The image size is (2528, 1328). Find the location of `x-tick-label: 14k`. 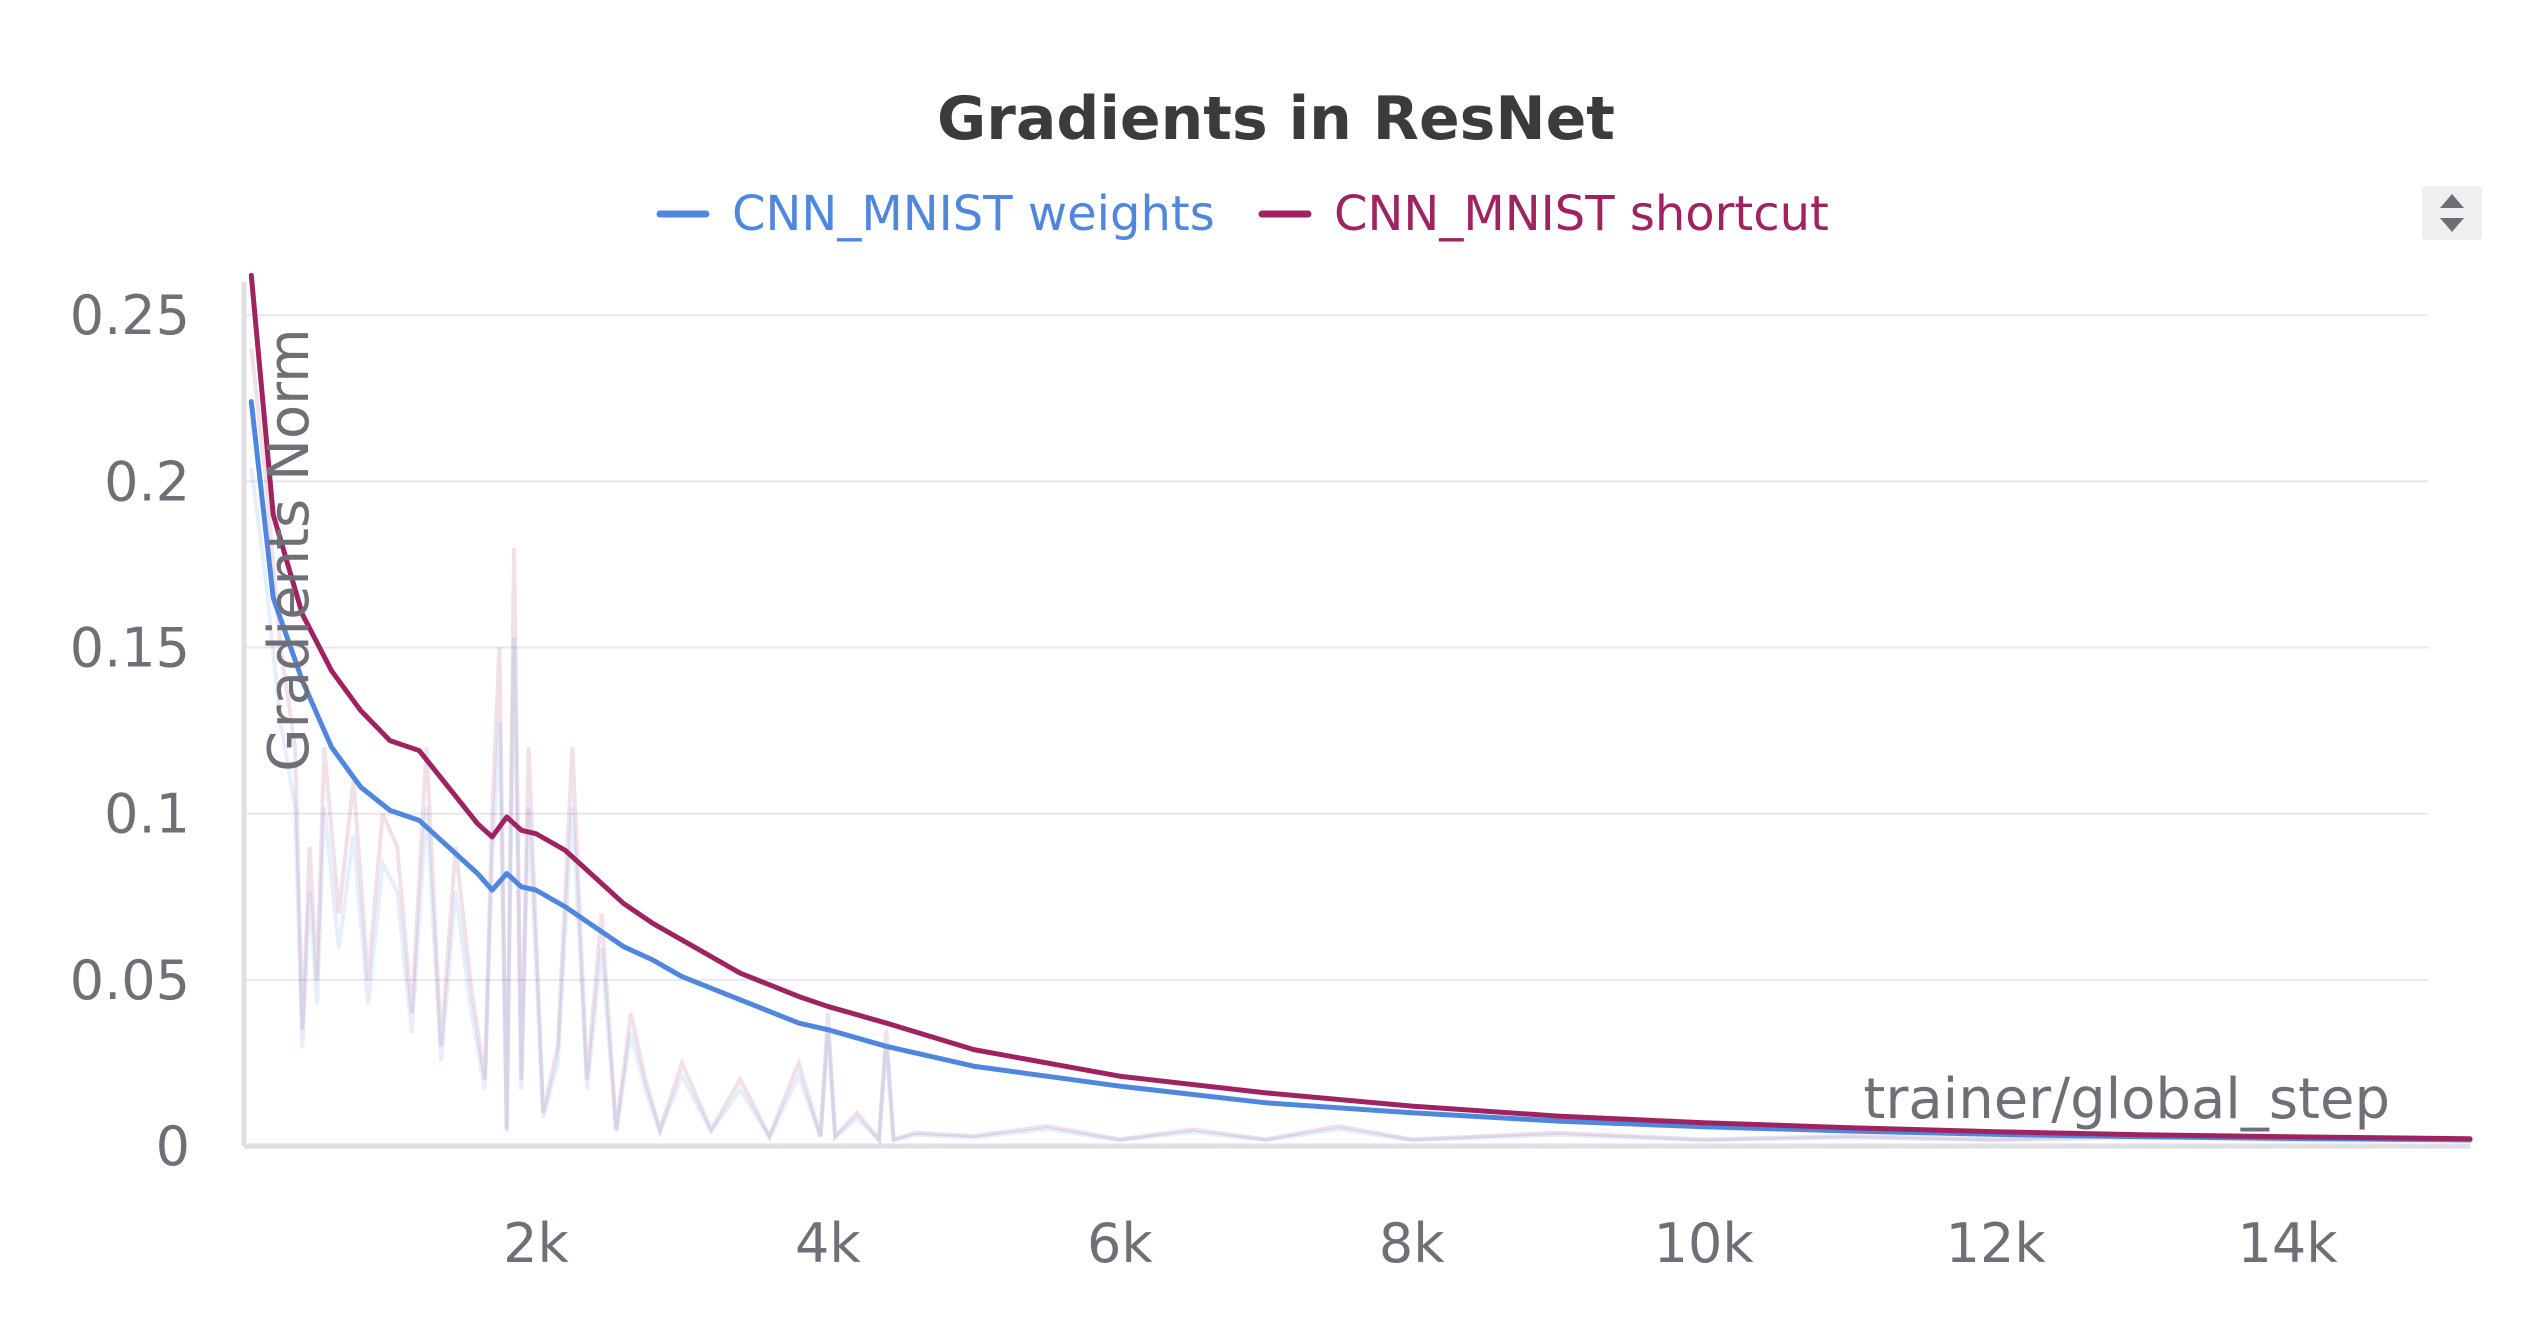

x-tick-label: 14k is located at coordinates (2288, 1243).